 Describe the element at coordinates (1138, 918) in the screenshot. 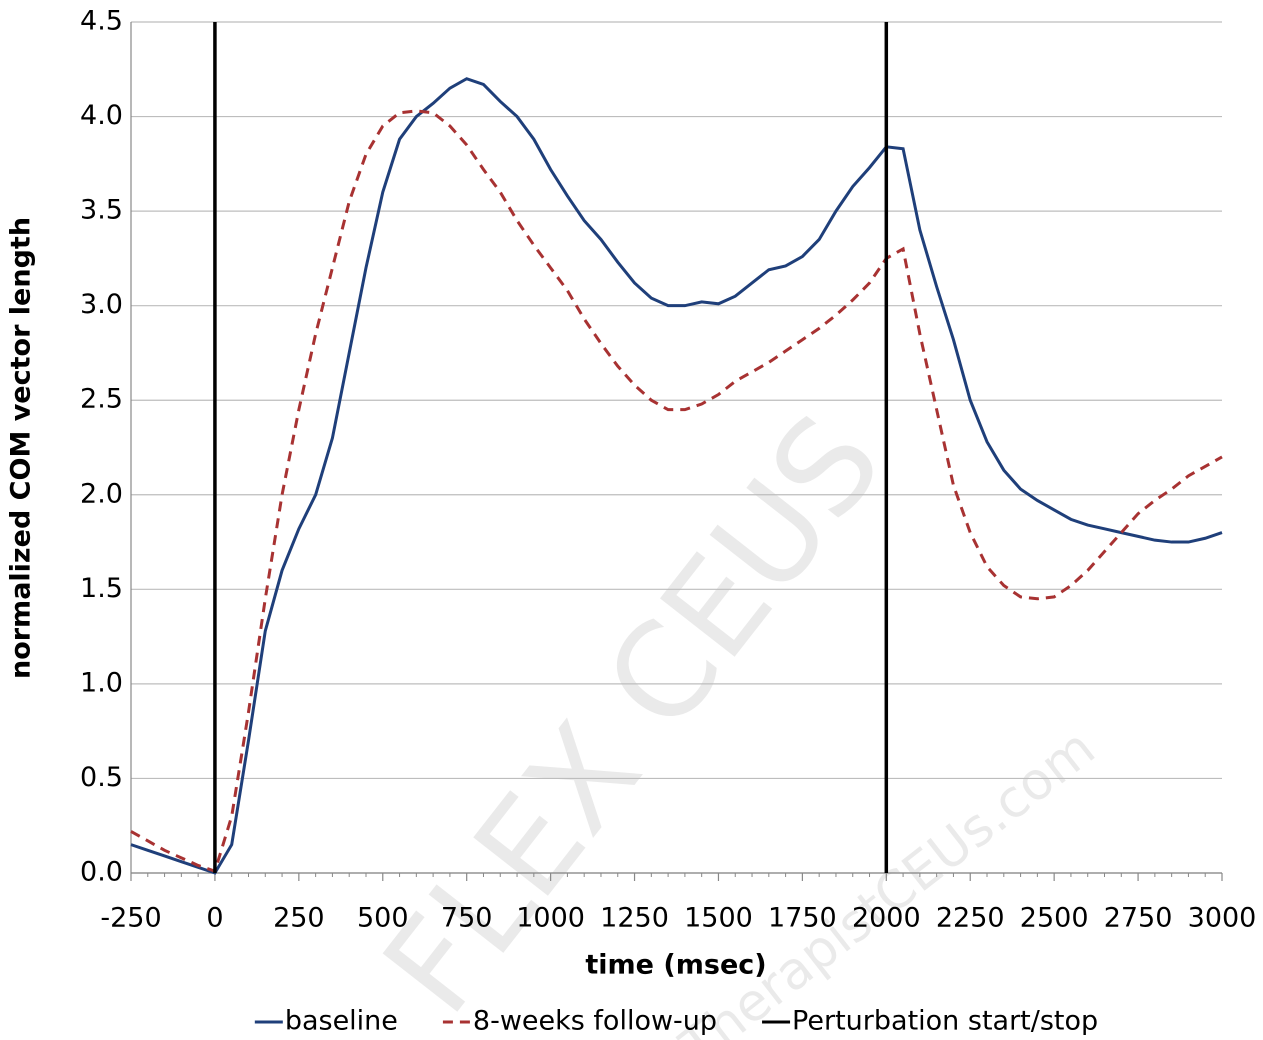

I see `x-tick-label: 2750` at that location.